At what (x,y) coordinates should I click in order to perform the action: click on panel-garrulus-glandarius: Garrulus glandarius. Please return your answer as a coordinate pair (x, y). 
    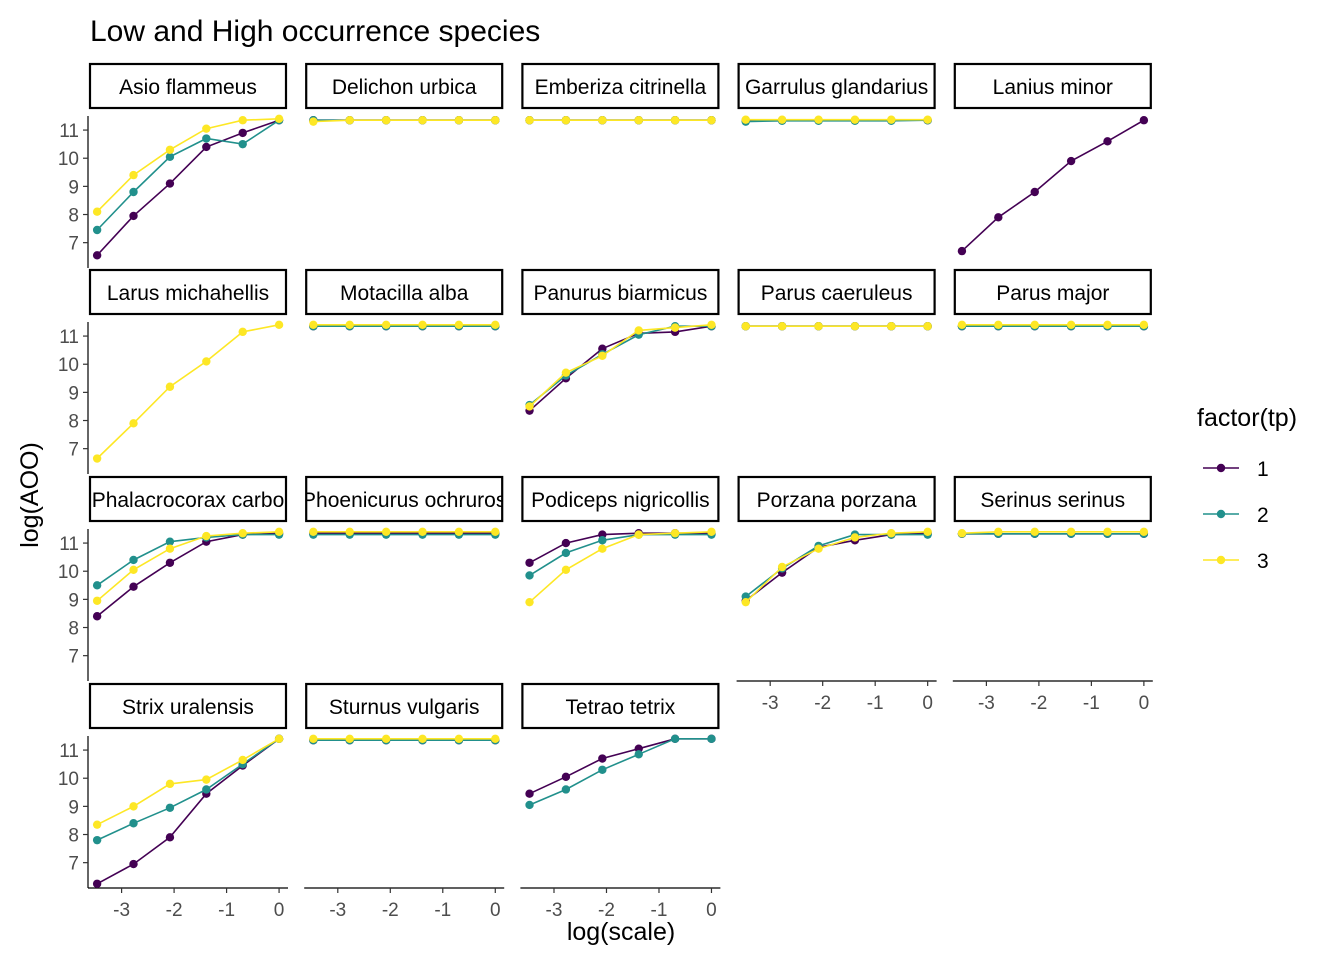
    Looking at the image, I should click on (836, 94).